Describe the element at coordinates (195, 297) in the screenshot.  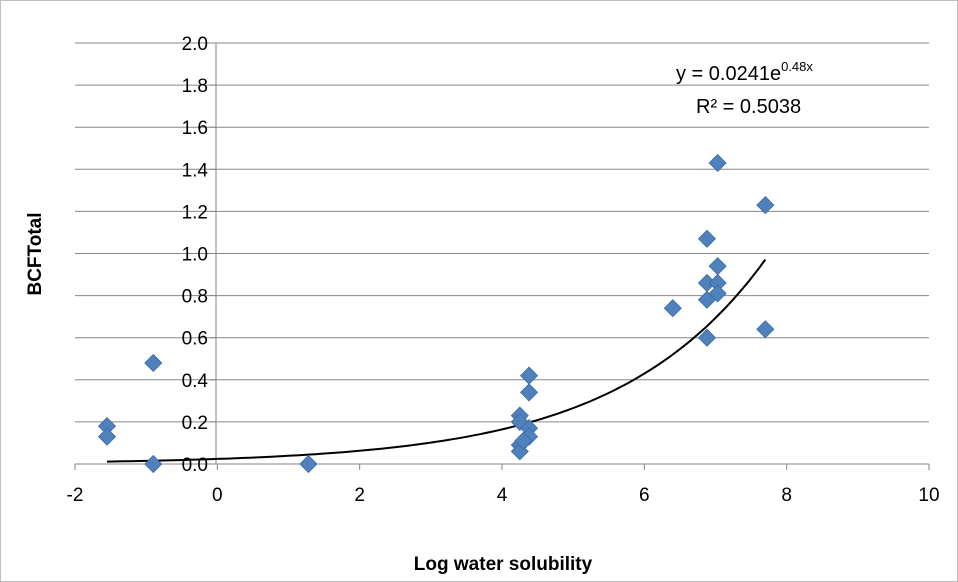
I see `y-tick-label: 0.8` at that location.